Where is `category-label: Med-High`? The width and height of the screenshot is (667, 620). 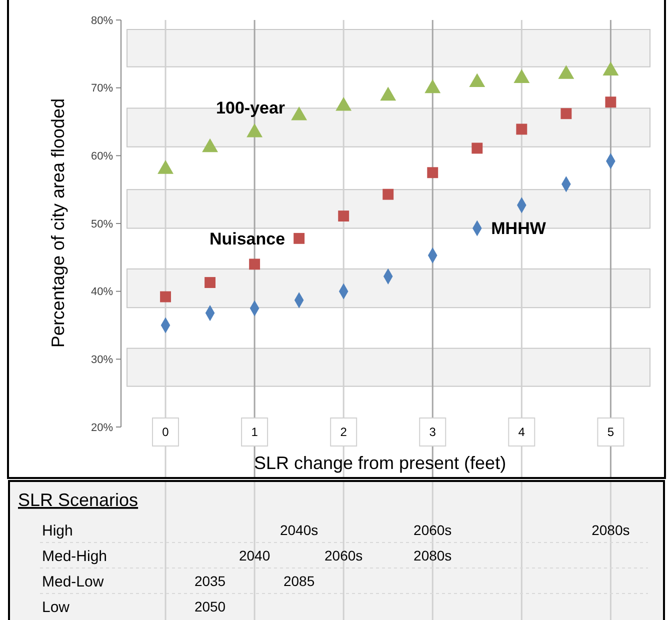
category-label: Med-High is located at coordinates (75, 556).